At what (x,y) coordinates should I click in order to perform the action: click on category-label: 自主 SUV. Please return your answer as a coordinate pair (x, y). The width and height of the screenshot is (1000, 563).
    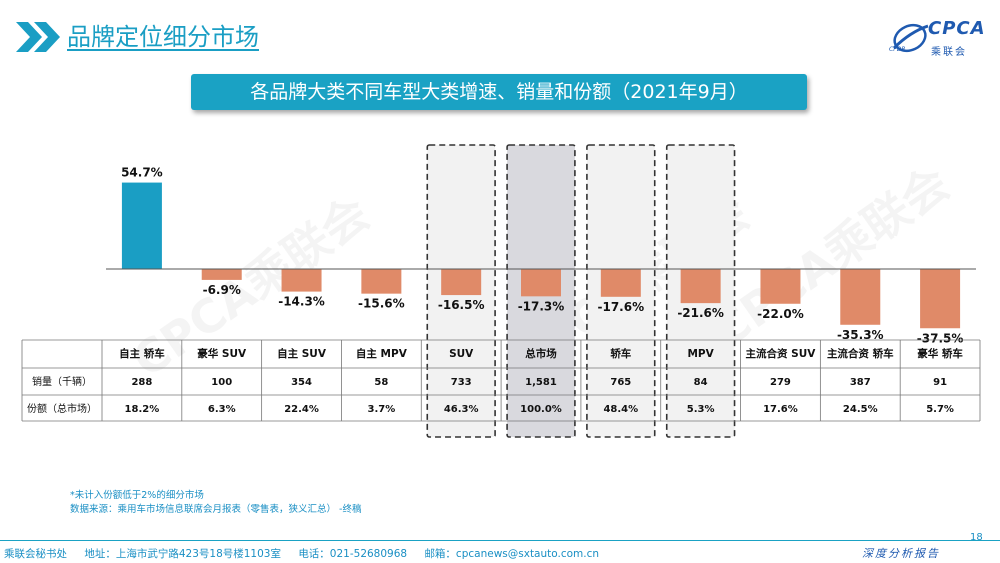
    Looking at the image, I should click on (302, 353).